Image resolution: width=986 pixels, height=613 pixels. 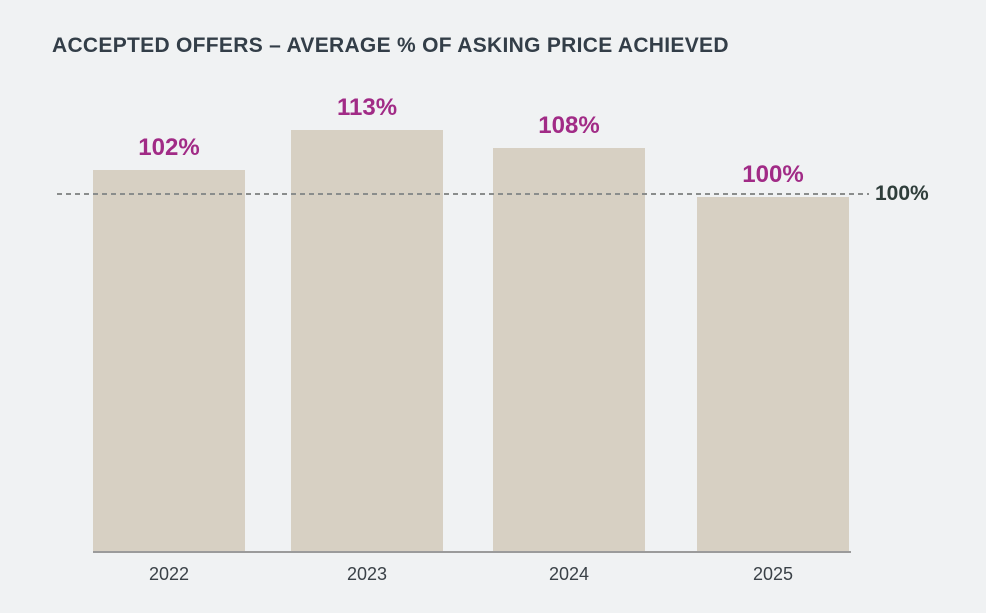 What do you see at coordinates (367, 340) in the screenshot?
I see `bar-2023` at bounding box center [367, 340].